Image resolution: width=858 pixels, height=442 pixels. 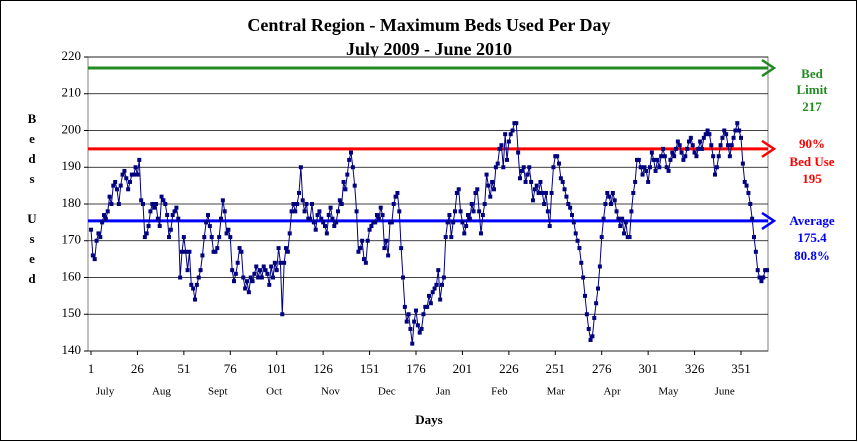 I want to click on month-label: Nov, so click(x=330, y=392).